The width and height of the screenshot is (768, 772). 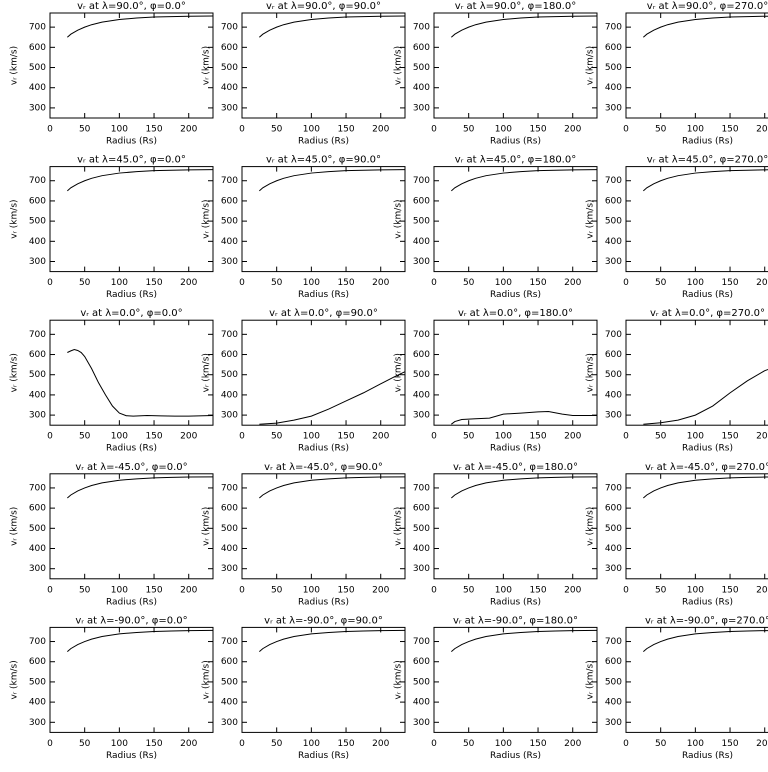 What do you see at coordinates (706, 467) in the screenshot?
I see `chart-title: vᵣ at λ=-45.0°, φ=270.0°` at bounding box center [706, 467].